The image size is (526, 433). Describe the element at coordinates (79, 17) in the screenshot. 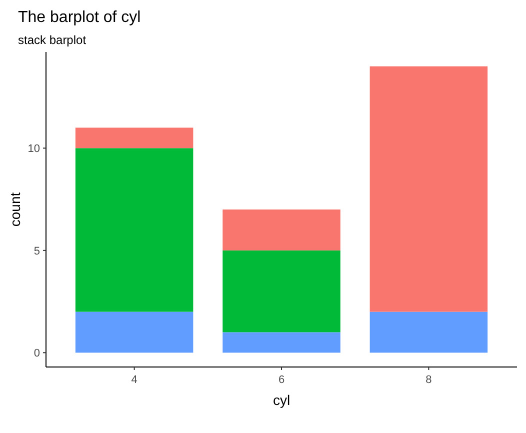

I see `chart-title: The barplot of cyl` at that location.